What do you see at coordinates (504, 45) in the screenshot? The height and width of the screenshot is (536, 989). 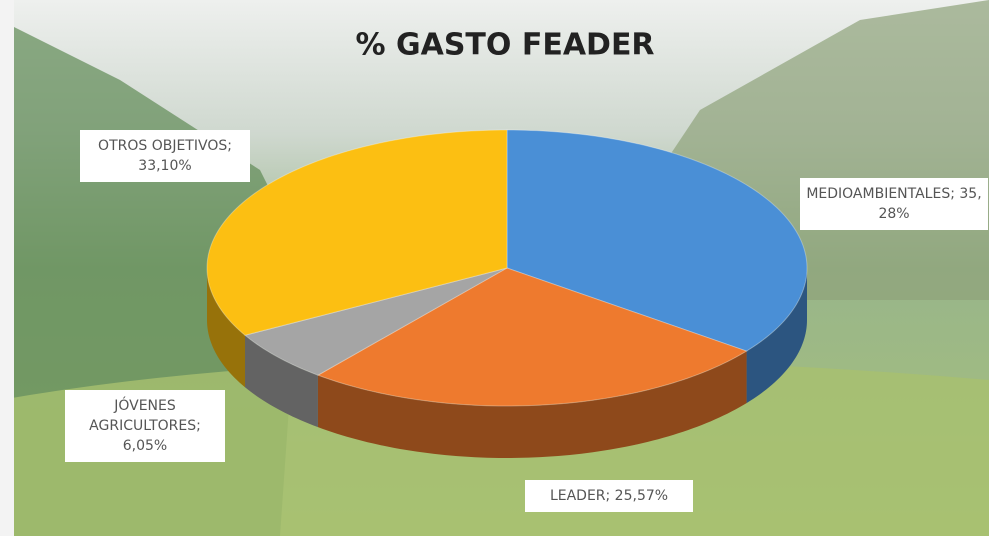 I see `chart-title: % GASTO FEADER` at bounding box center [504, 45].